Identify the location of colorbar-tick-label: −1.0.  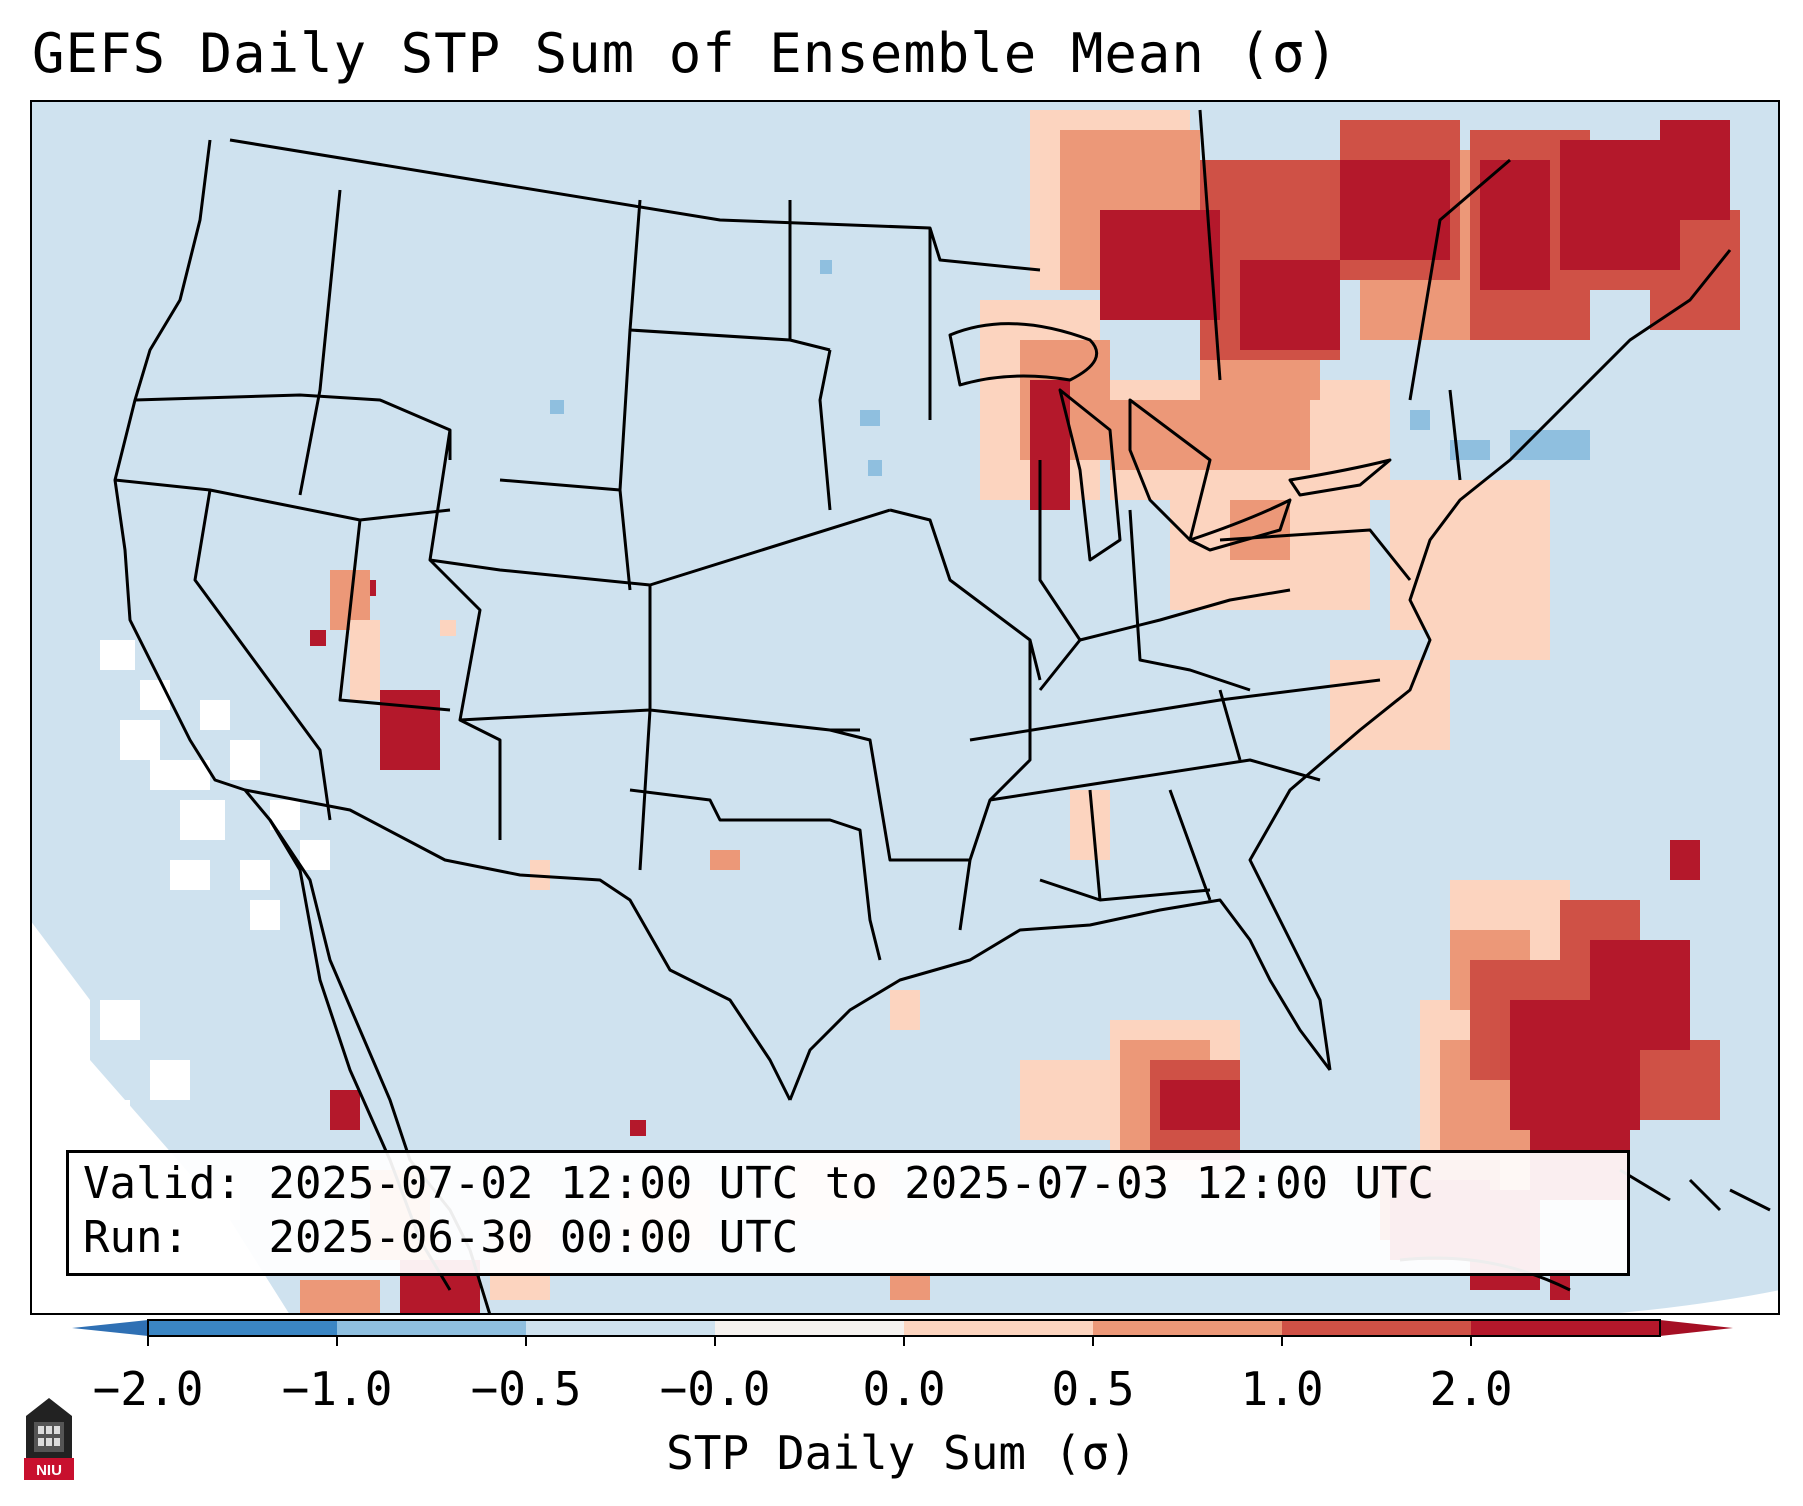
(337, 1389).